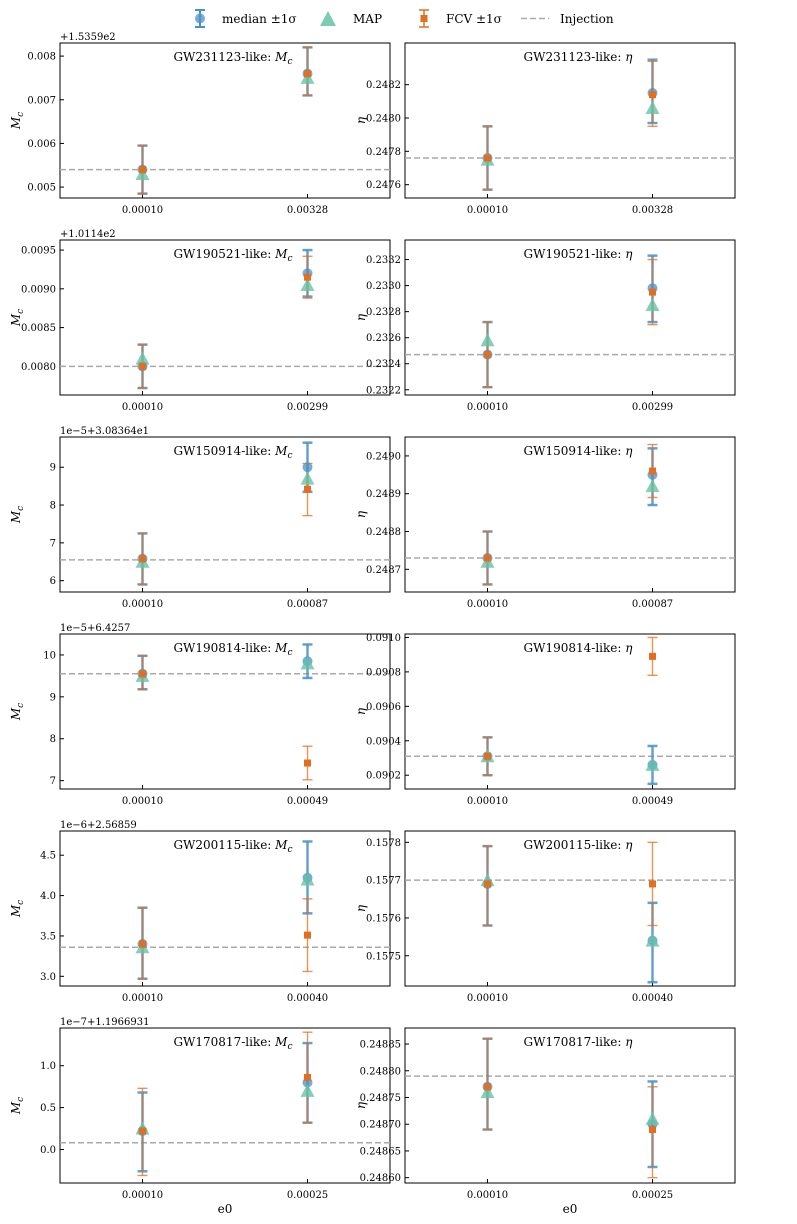 Image resolution: width=797 pixels, height=1224 pixels. What do you see at coordinates (104, 431) in the screenshot?
I see `axis-offset-label: 1e−5+3.08364e1` at bounding box center [104, 431].